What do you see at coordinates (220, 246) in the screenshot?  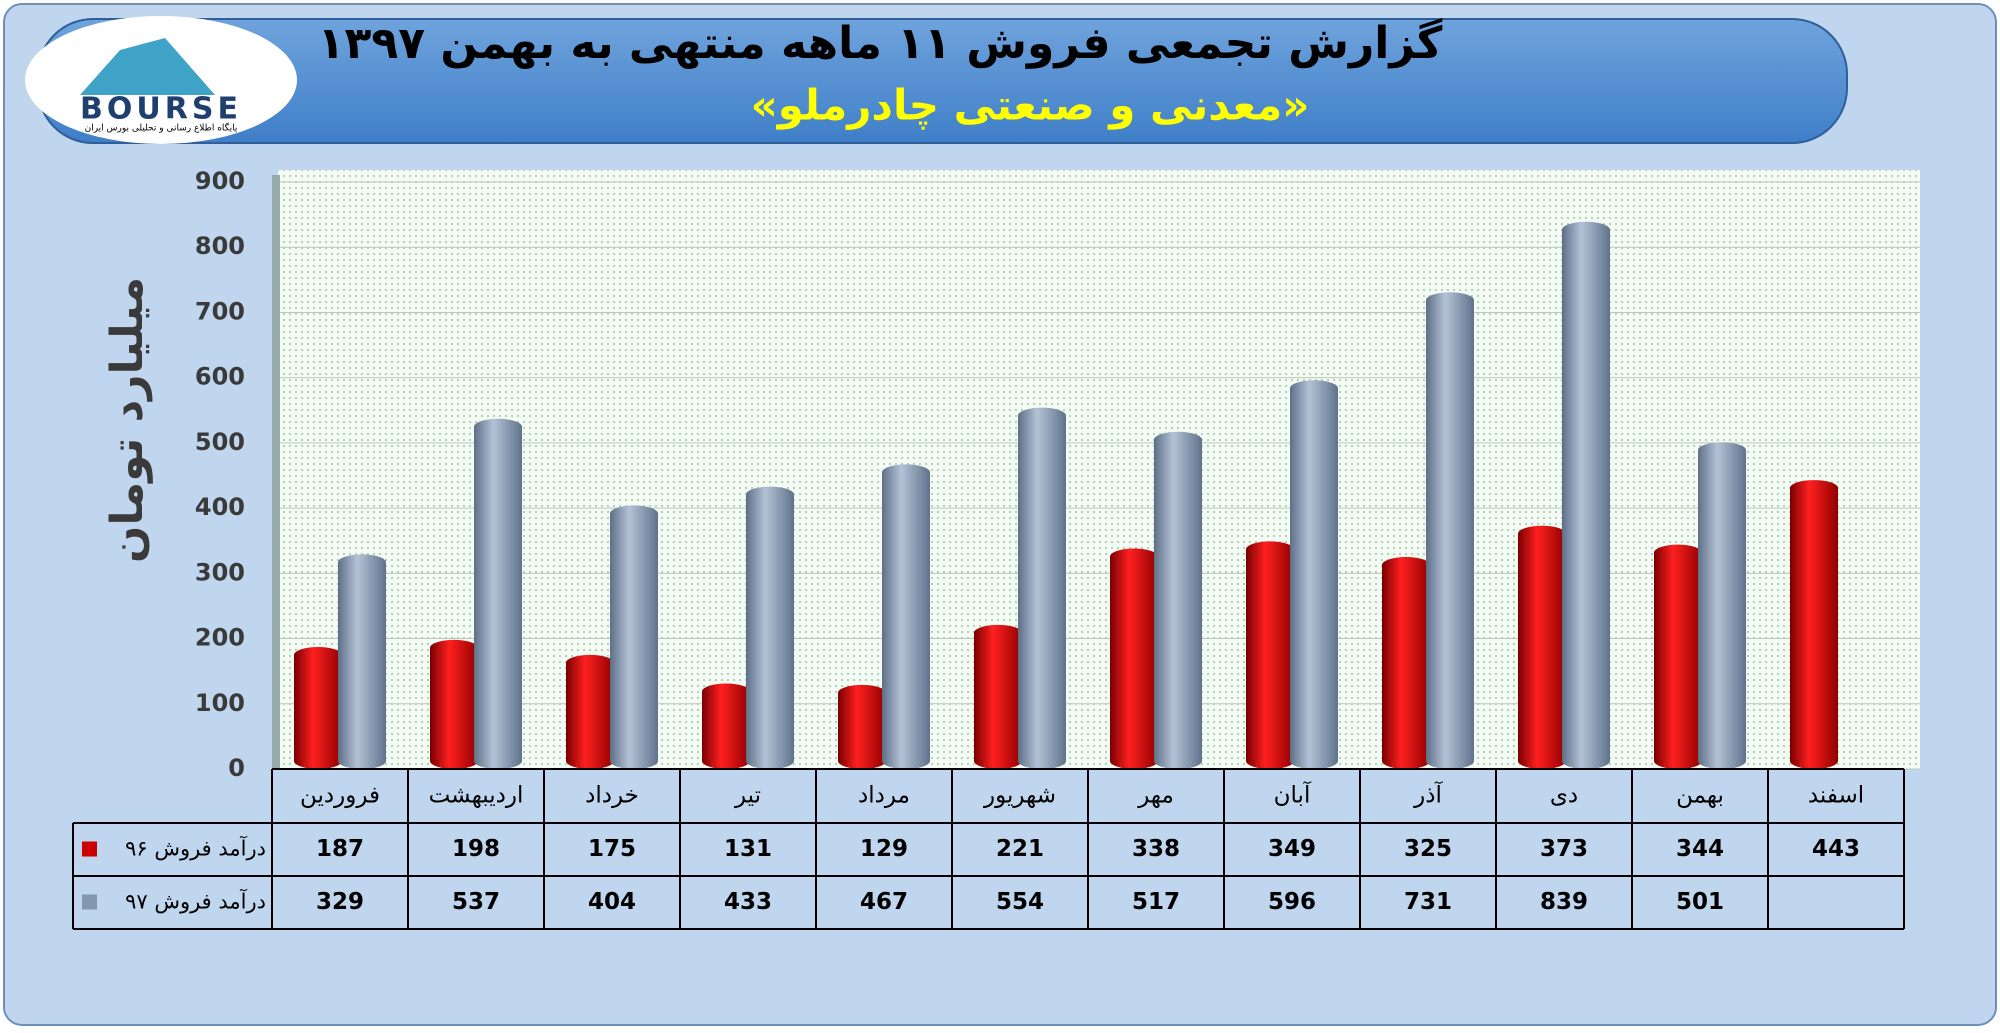 I see `y-tick-label: 800` at bounding box center [220, 246].